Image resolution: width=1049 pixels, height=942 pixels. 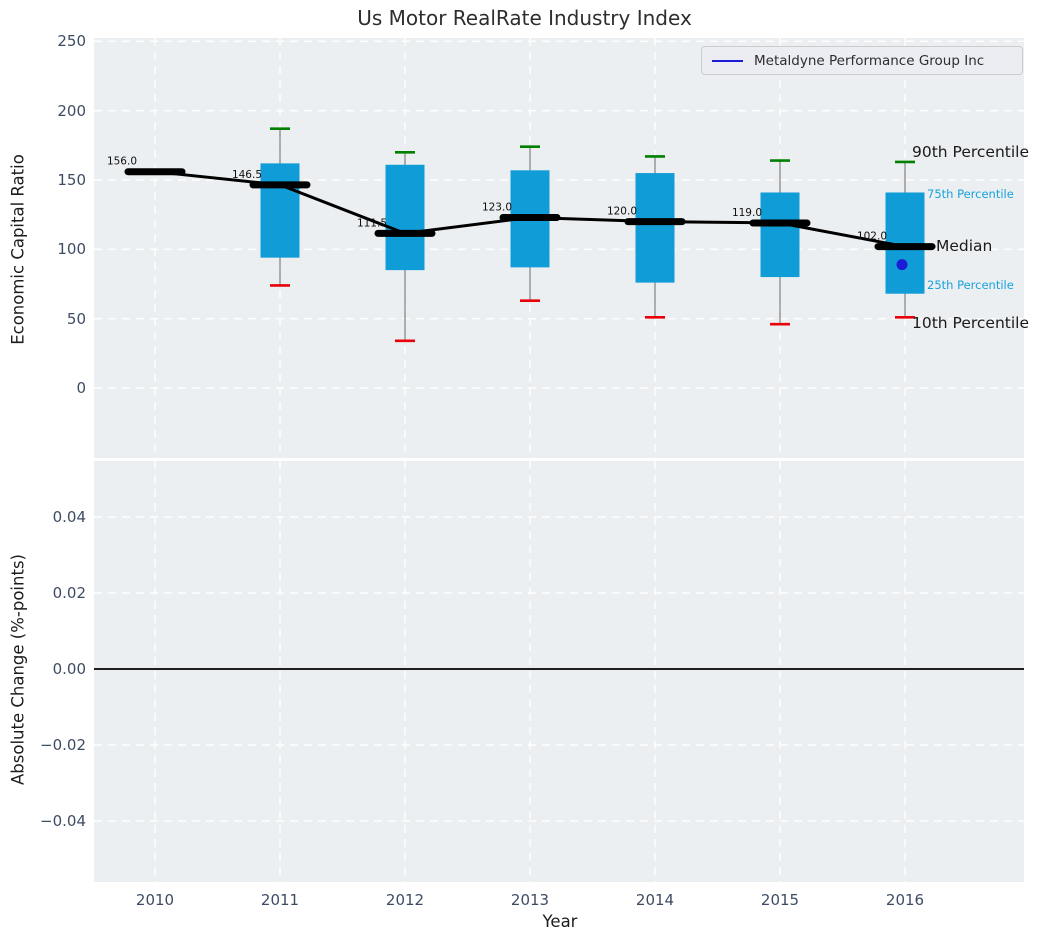 I want to click on y-tick-label: 150, so click(x=71, y=180).